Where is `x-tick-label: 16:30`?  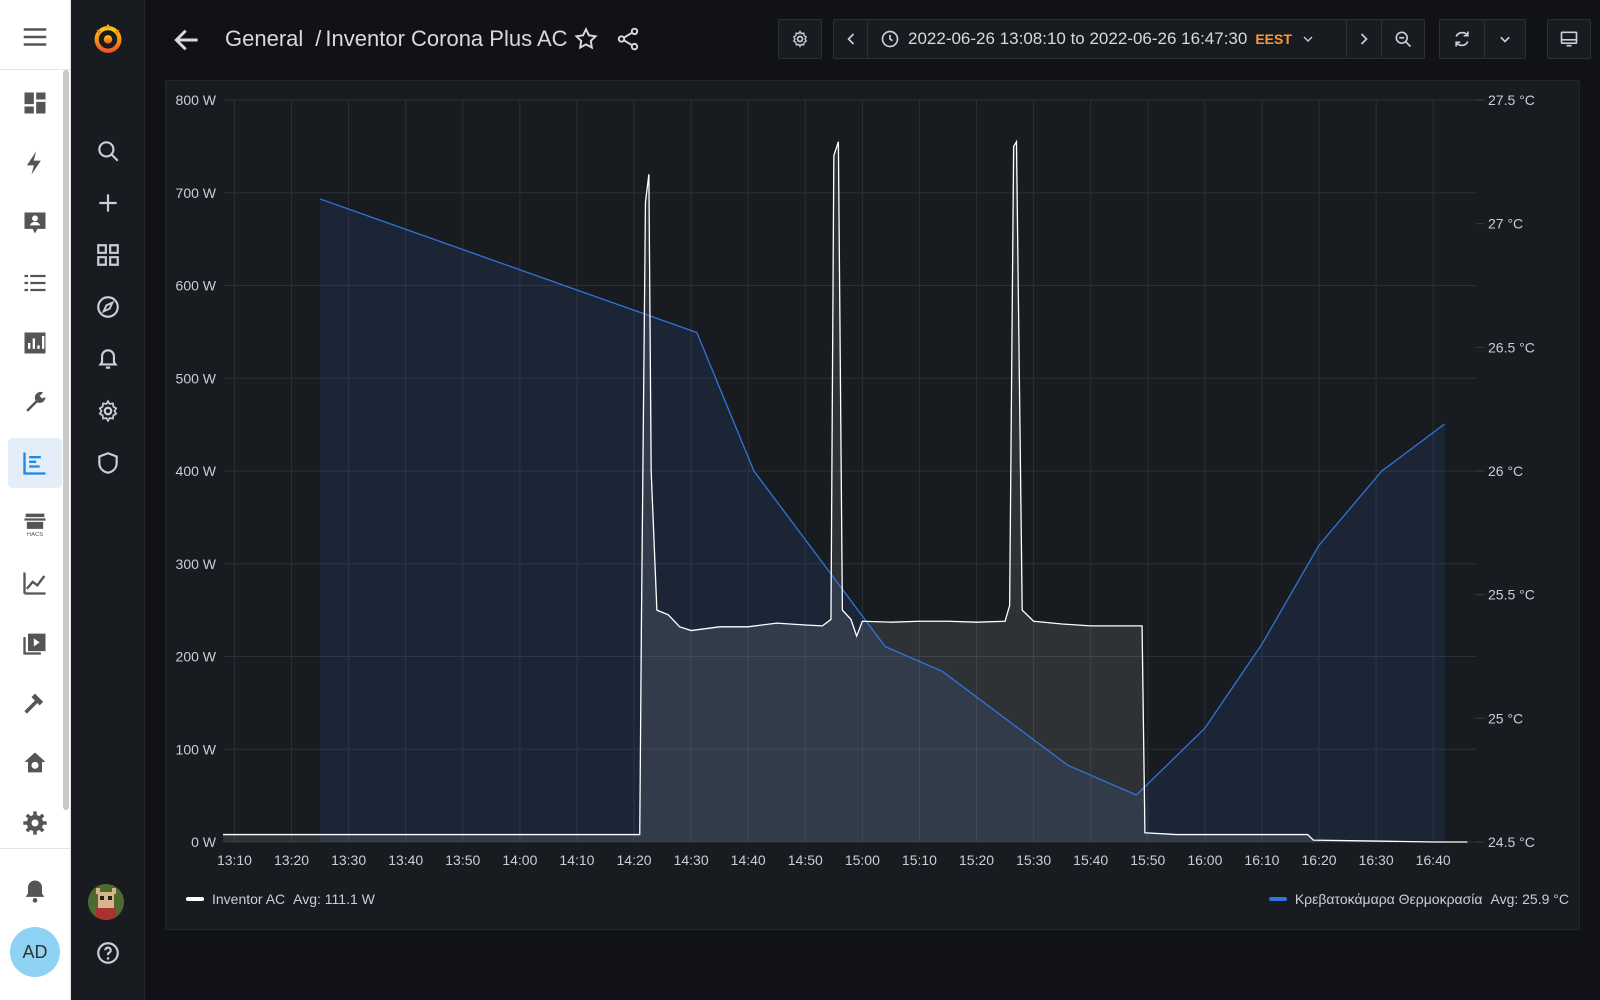 x-tick-label: 16:30 is located at coordinates (1376, 860).